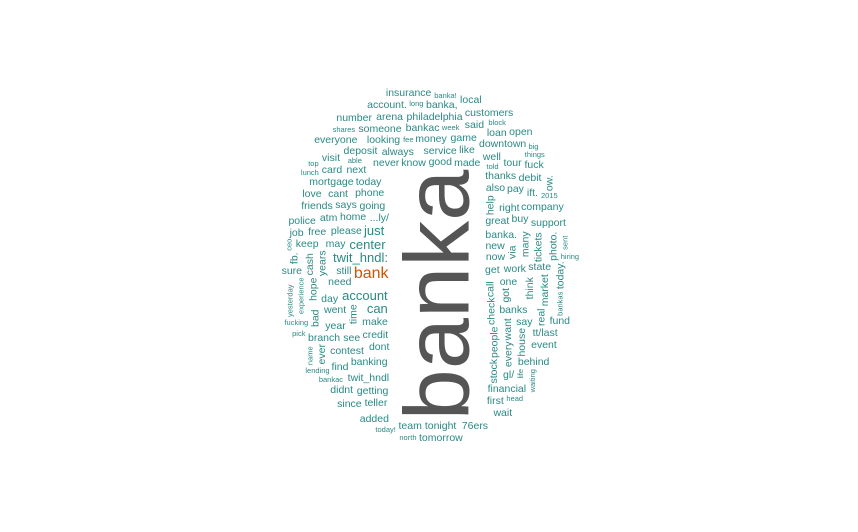  I want to click on cloud-word: sure, so click(291, 271).